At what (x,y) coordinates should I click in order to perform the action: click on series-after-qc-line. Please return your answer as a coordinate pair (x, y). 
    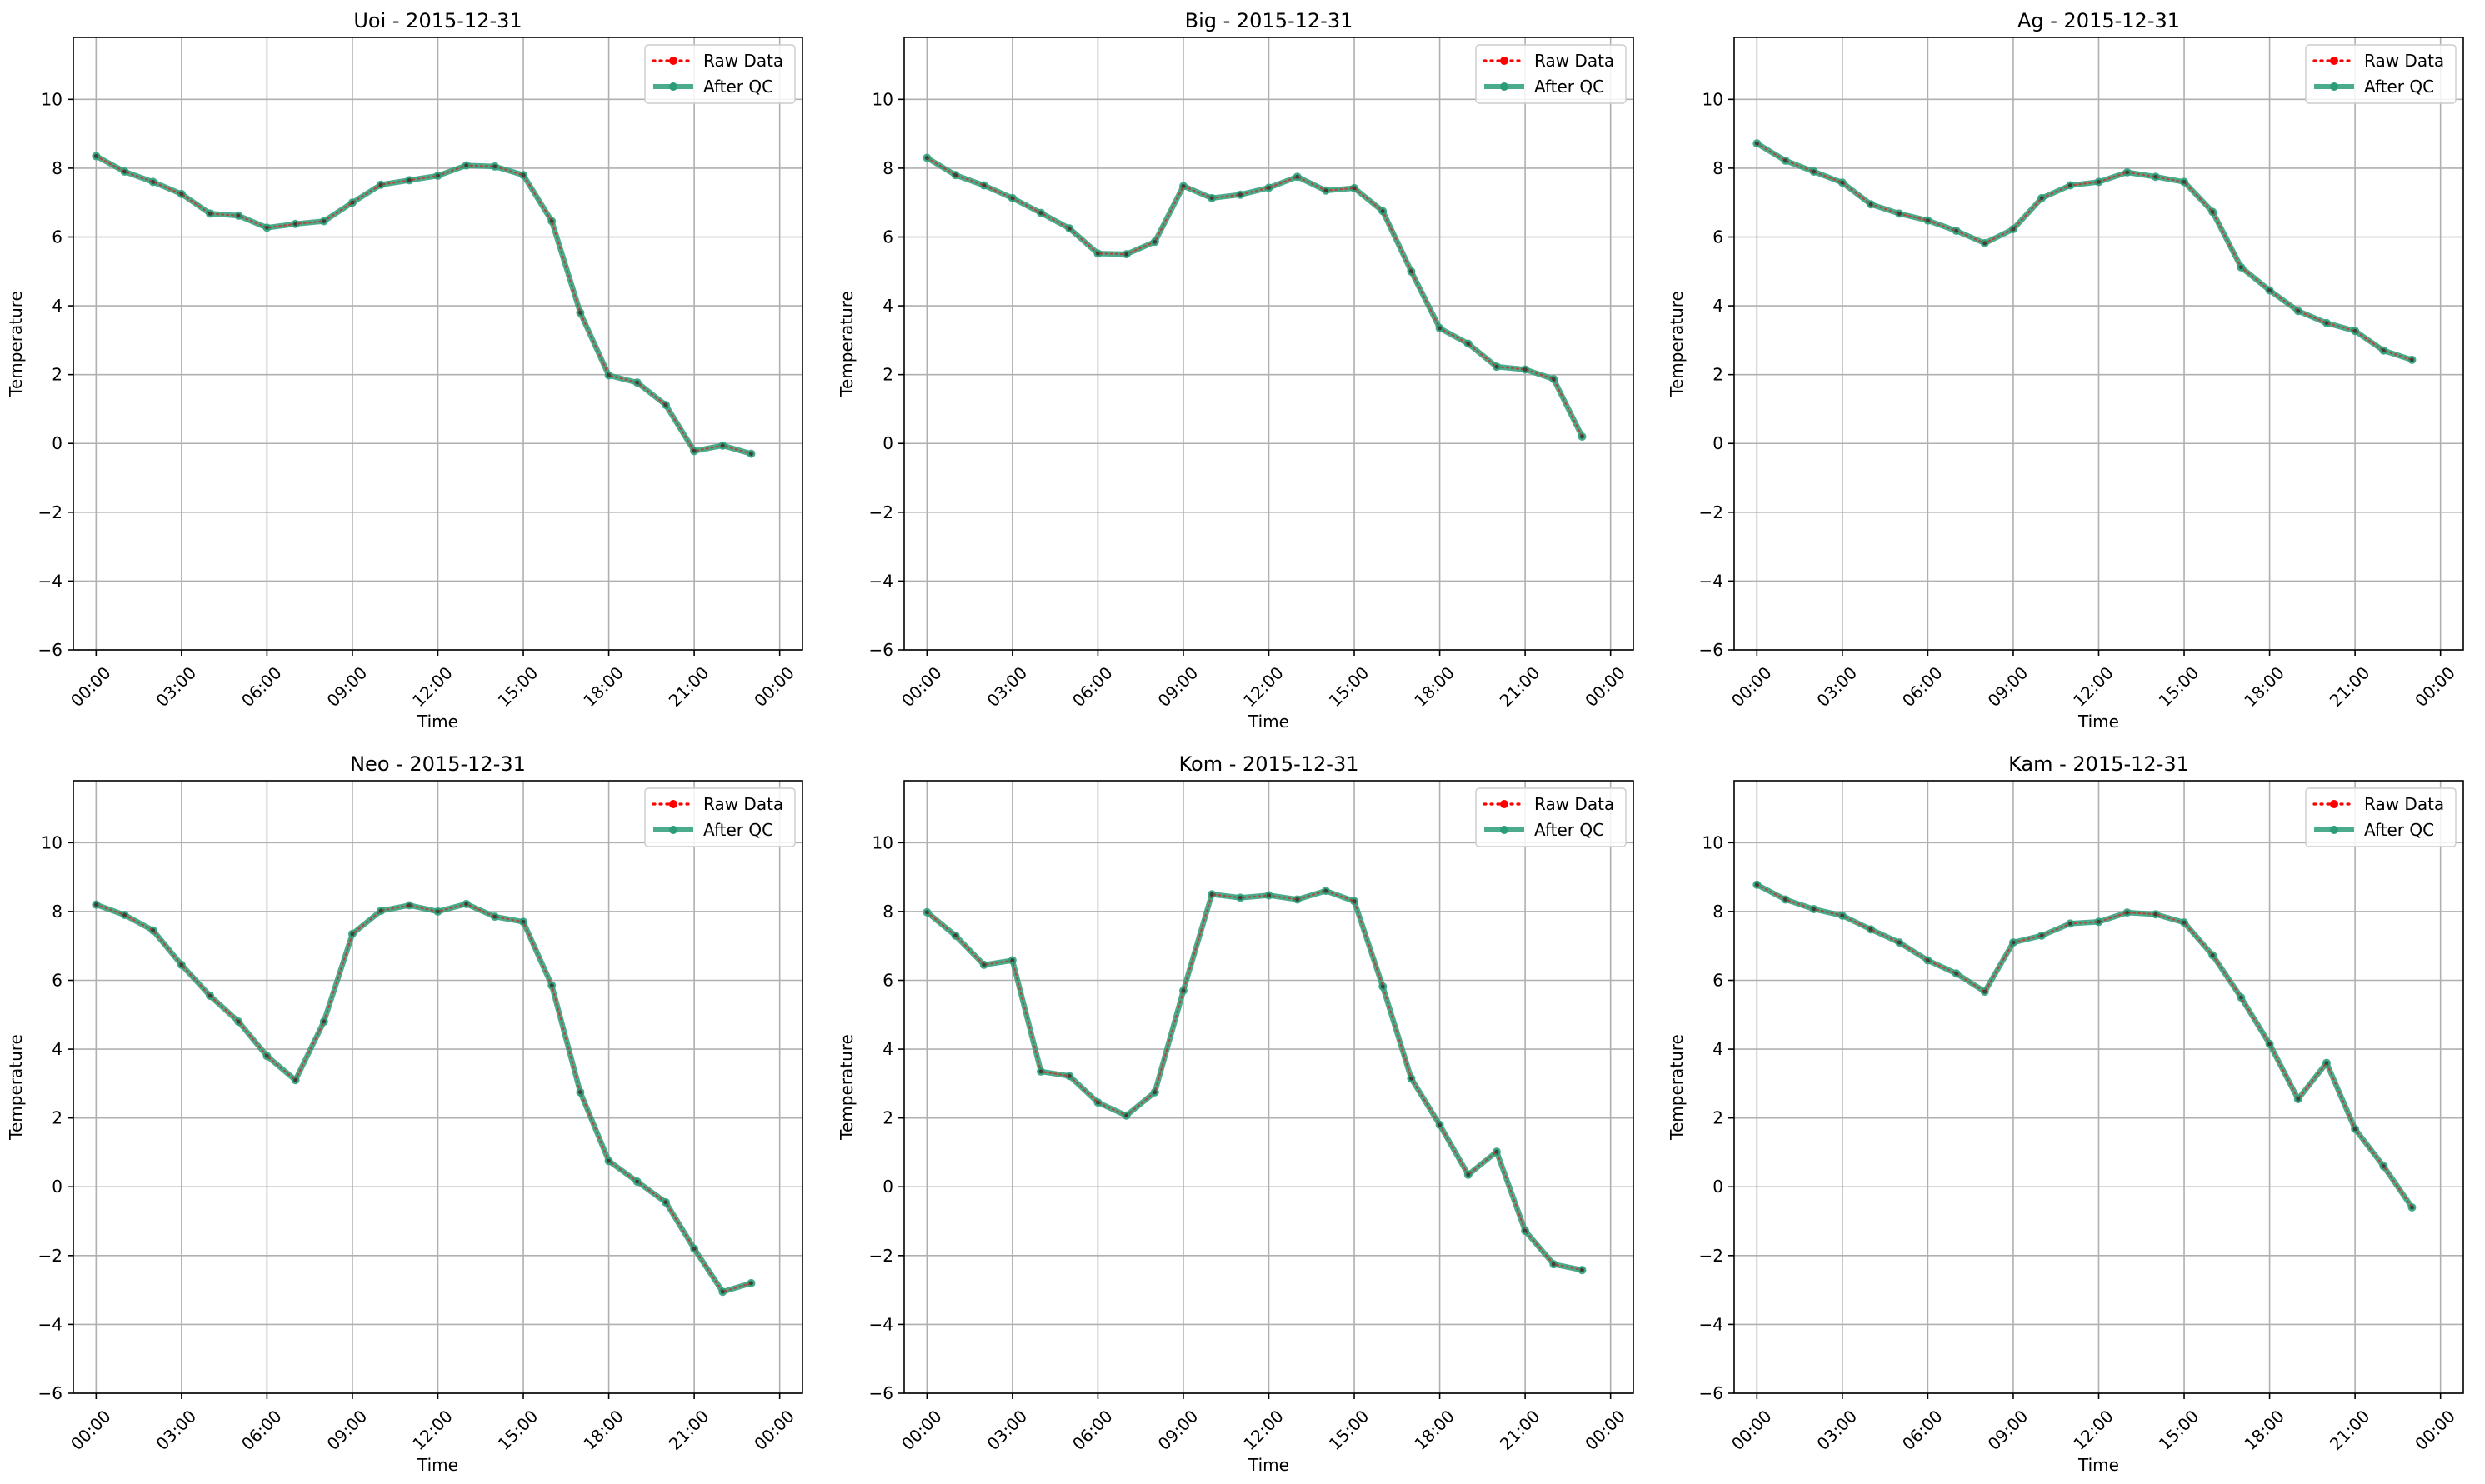
    Looking at the image, I should click on (1254, 297).